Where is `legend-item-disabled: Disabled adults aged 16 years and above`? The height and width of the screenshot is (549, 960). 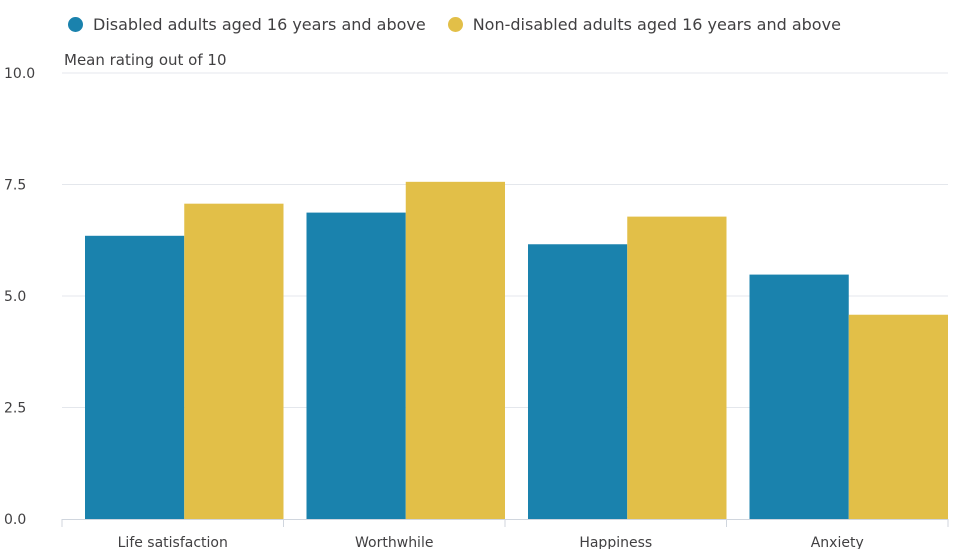 legend-item-disabled: Disabled adults aged 16 years and above is located at coordinates (247, 24).